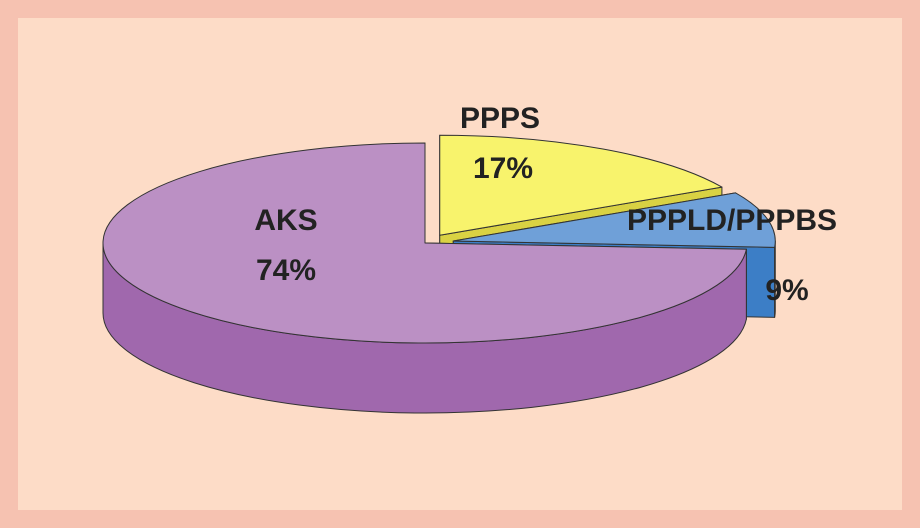 This screenshot has width=920, height=528. Describe the element at coordinates (285, 220) in the screenshot. I see `category-label: AKS` at that location.